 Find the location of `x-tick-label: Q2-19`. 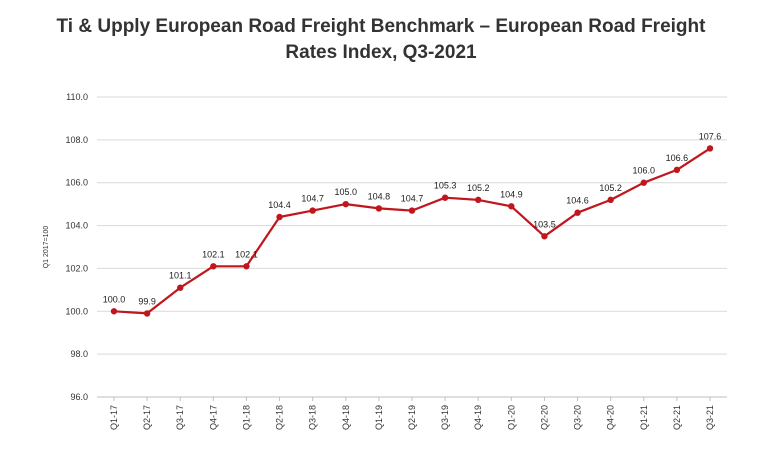

x-tick-label: Q2-19 is located at coordinates (412, 417).